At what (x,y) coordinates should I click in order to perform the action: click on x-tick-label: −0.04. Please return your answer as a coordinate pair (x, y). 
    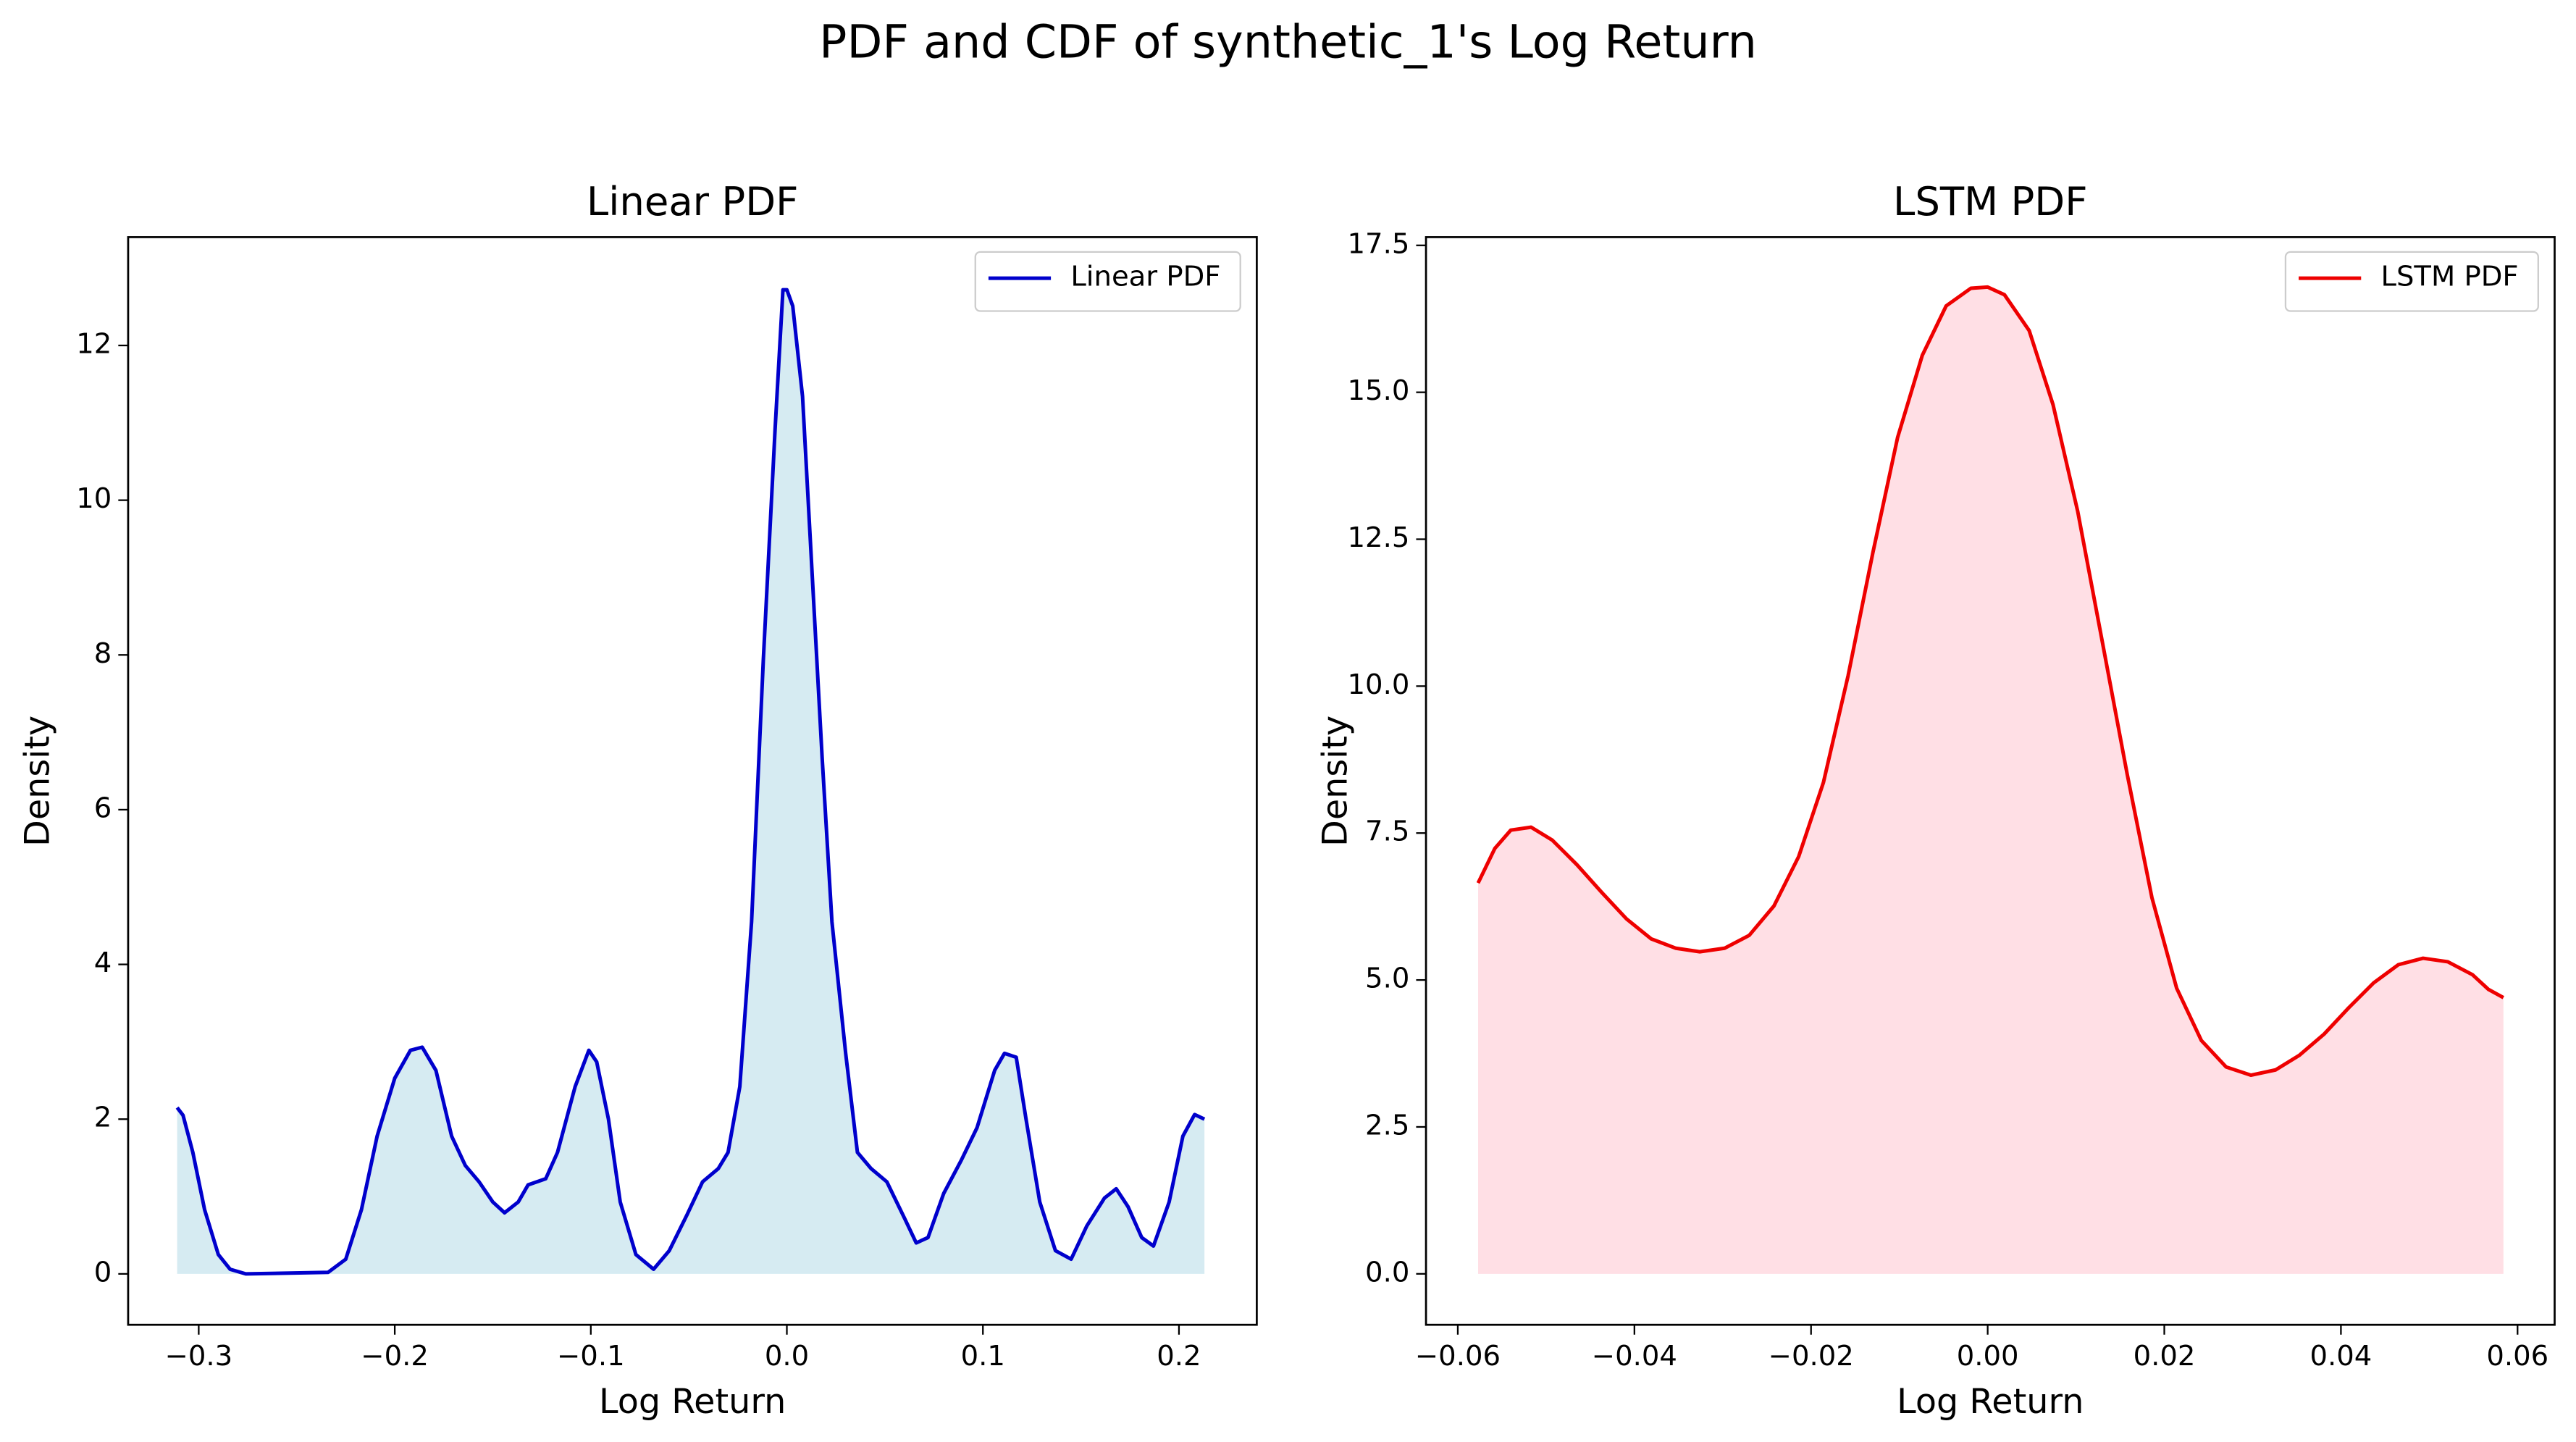
    Looking at the image, I should click on (1634, 1356).